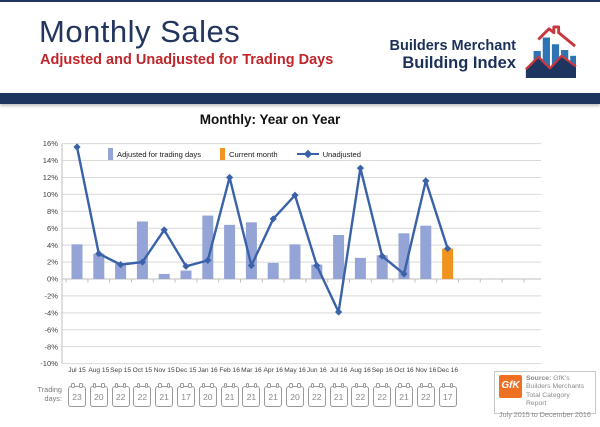 This screenshot has height=427, width=600. I want to click on calendar-icon-aug-16: 22, so click(360, 395).